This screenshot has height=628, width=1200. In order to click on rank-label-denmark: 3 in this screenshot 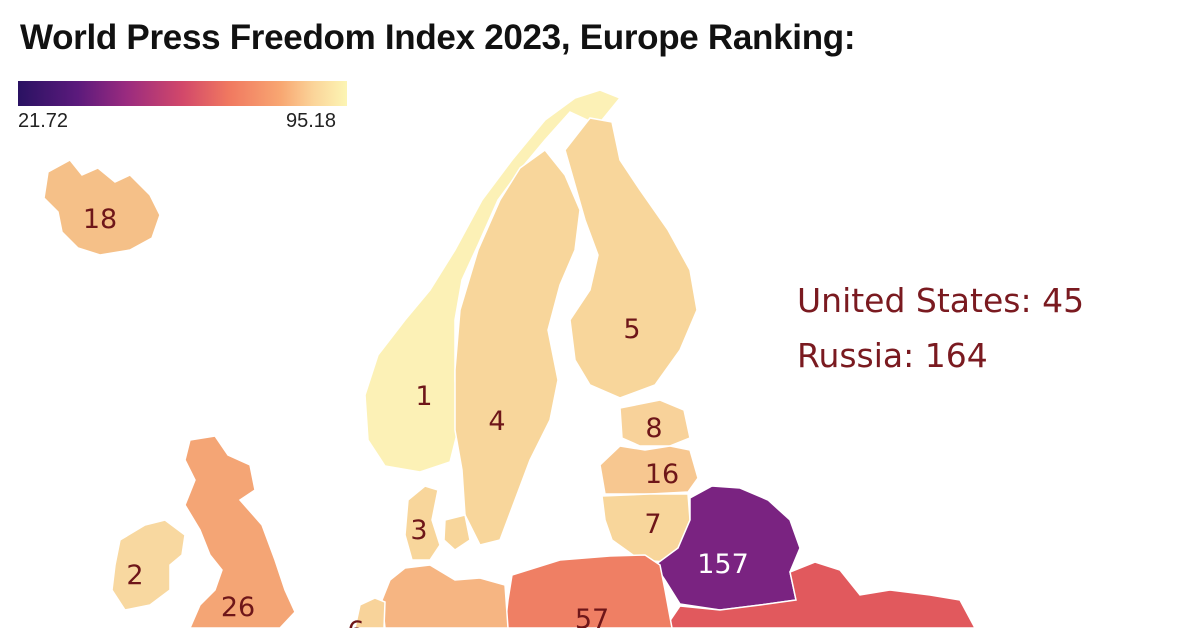, I will do `click(418, 530)`.